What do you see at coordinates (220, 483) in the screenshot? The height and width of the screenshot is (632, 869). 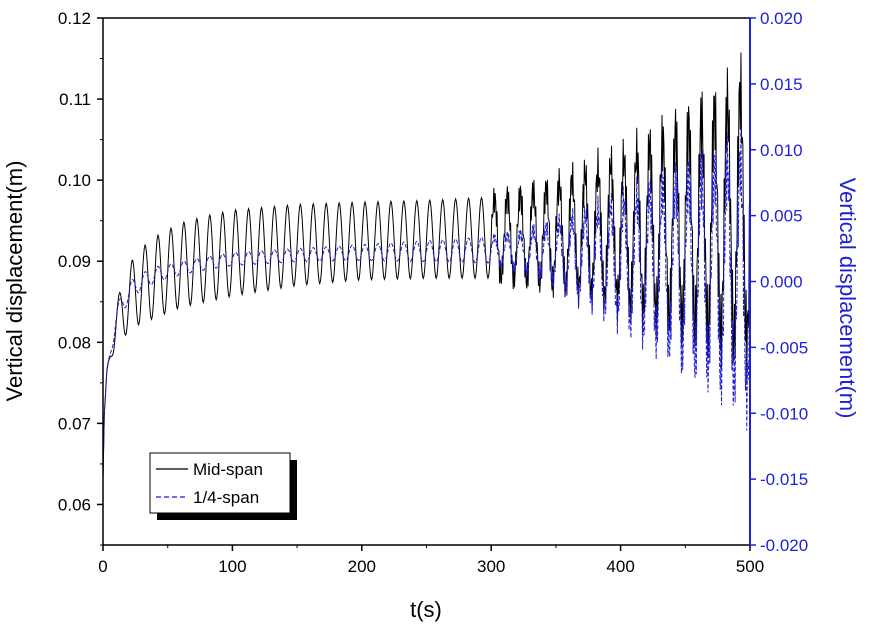 I see `legend-box` at bounding box center [220, 483].